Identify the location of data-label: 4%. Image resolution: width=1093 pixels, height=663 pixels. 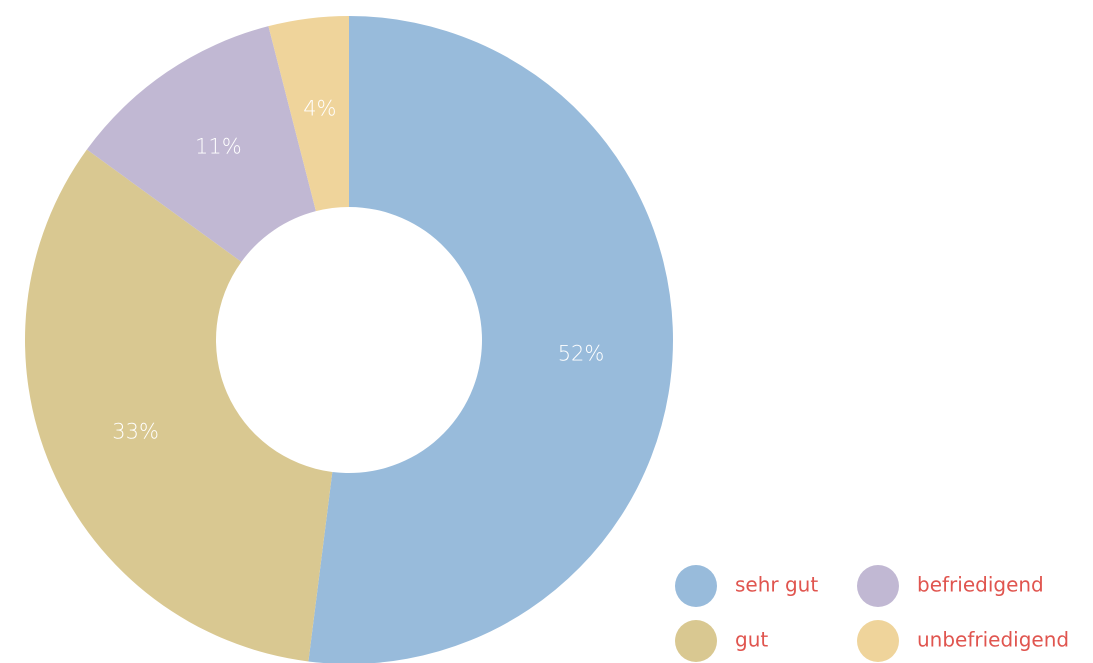
(319, 108).